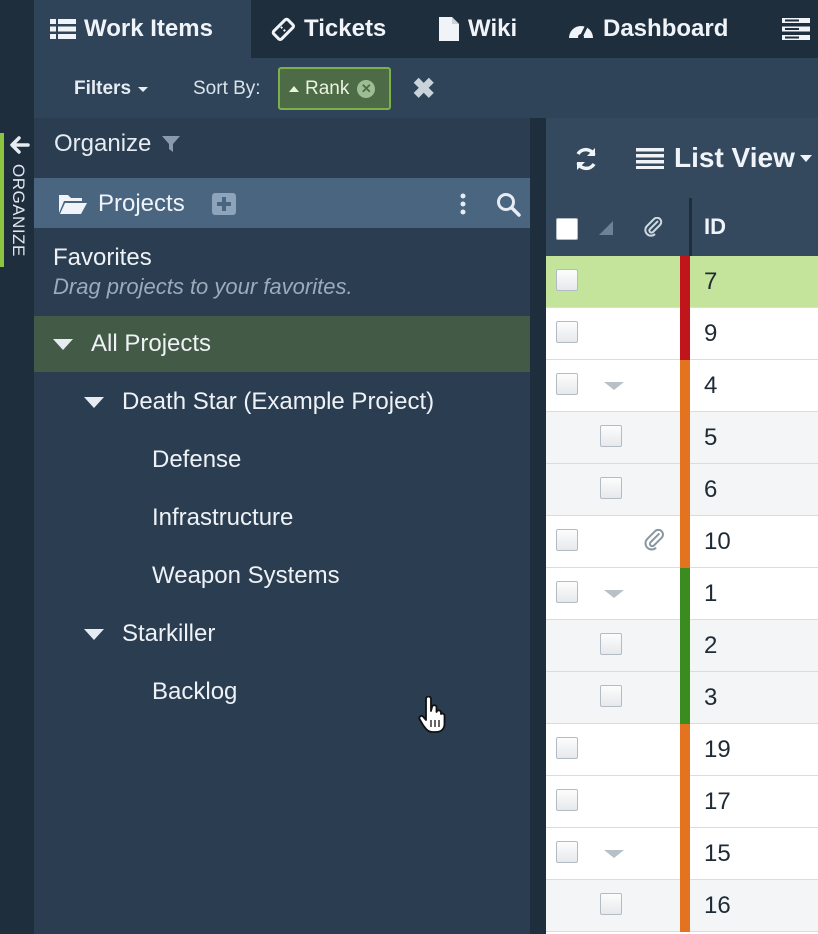 This screenshot has width=818, height=934. Describe the element at coordinates (715, 226) in the screenshot. I see `column-header-id: ID` at that location.